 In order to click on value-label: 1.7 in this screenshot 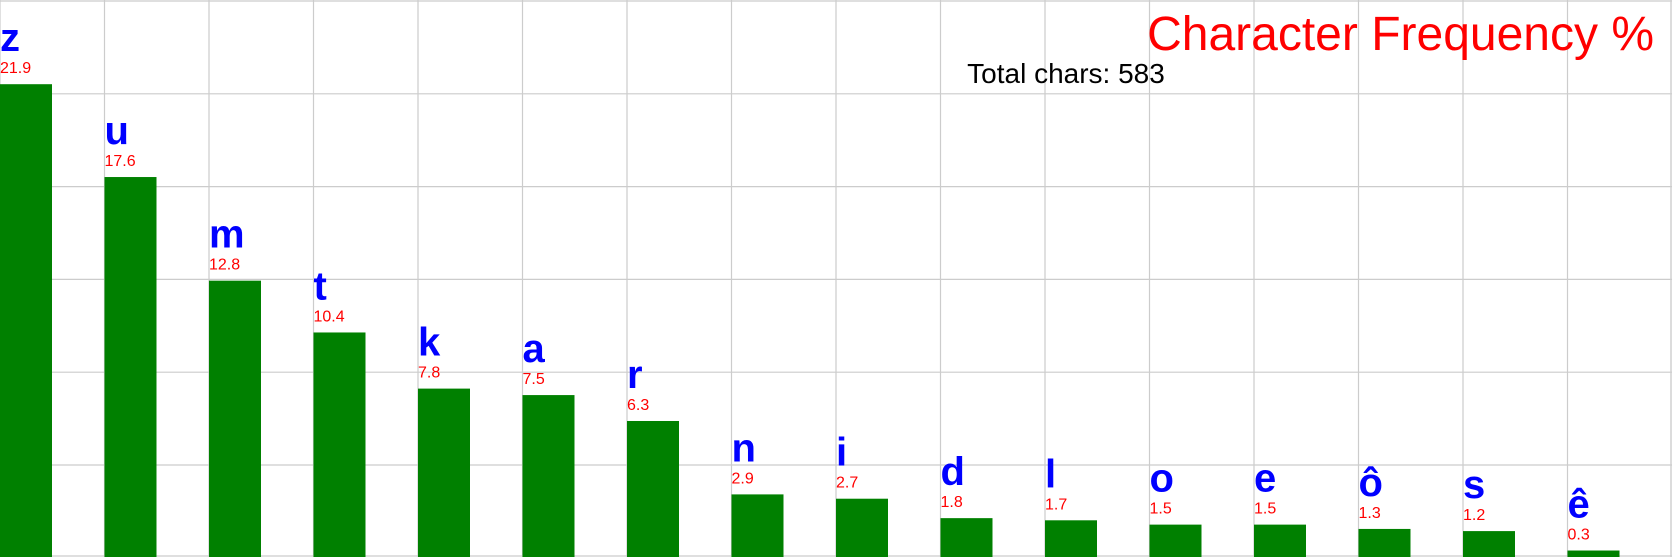, I will do `click(1056, 504)`.